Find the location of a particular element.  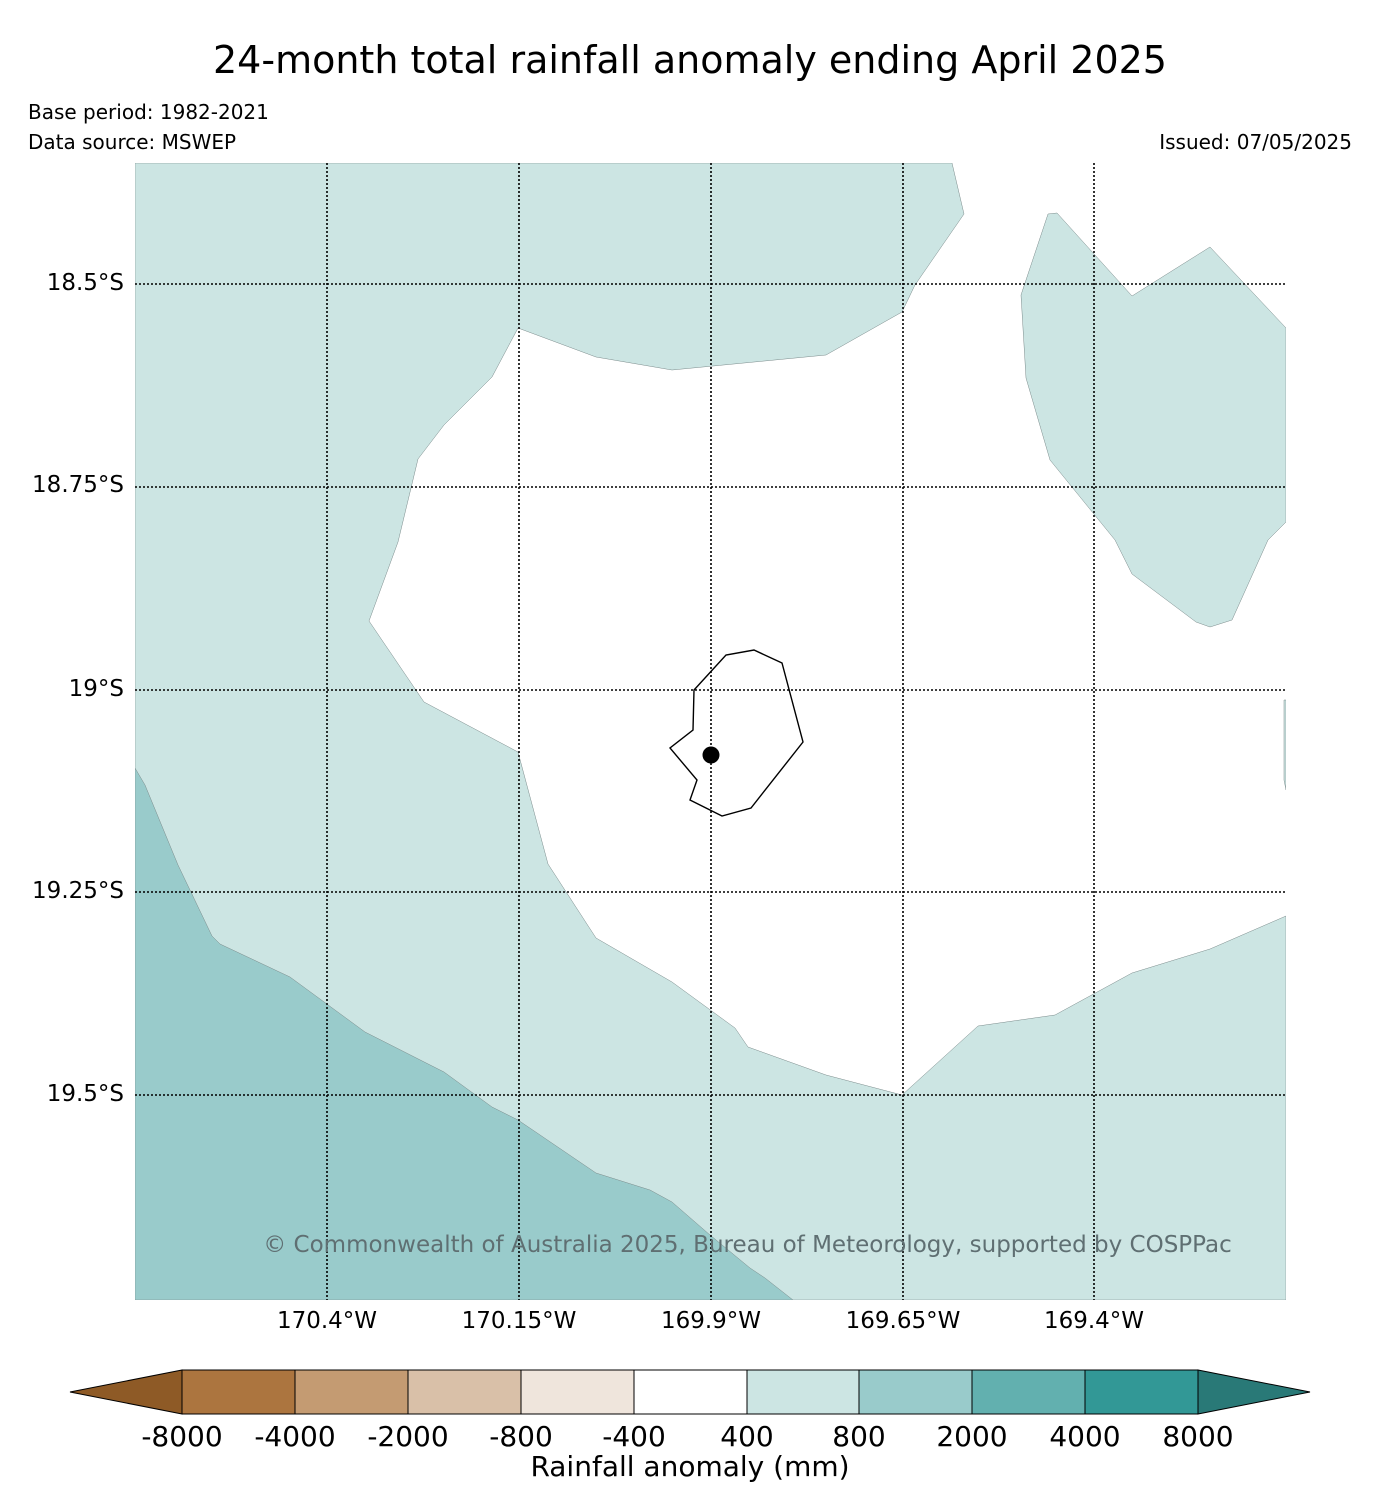

colorbar-title: Rainfall anomaly (mm) is located at coordinates (690, 1466).